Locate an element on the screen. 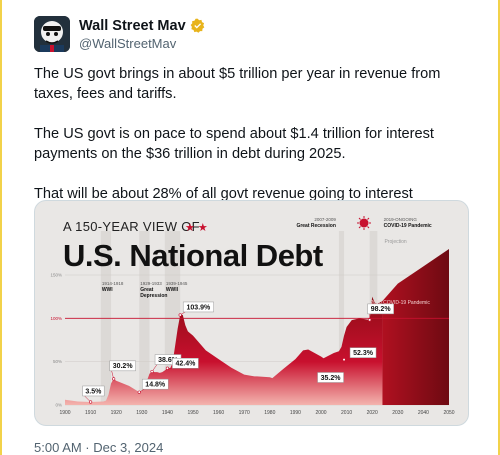  tweet-header: Wall Street Mav @WallStreetMav is located at coordinates (119, 34).